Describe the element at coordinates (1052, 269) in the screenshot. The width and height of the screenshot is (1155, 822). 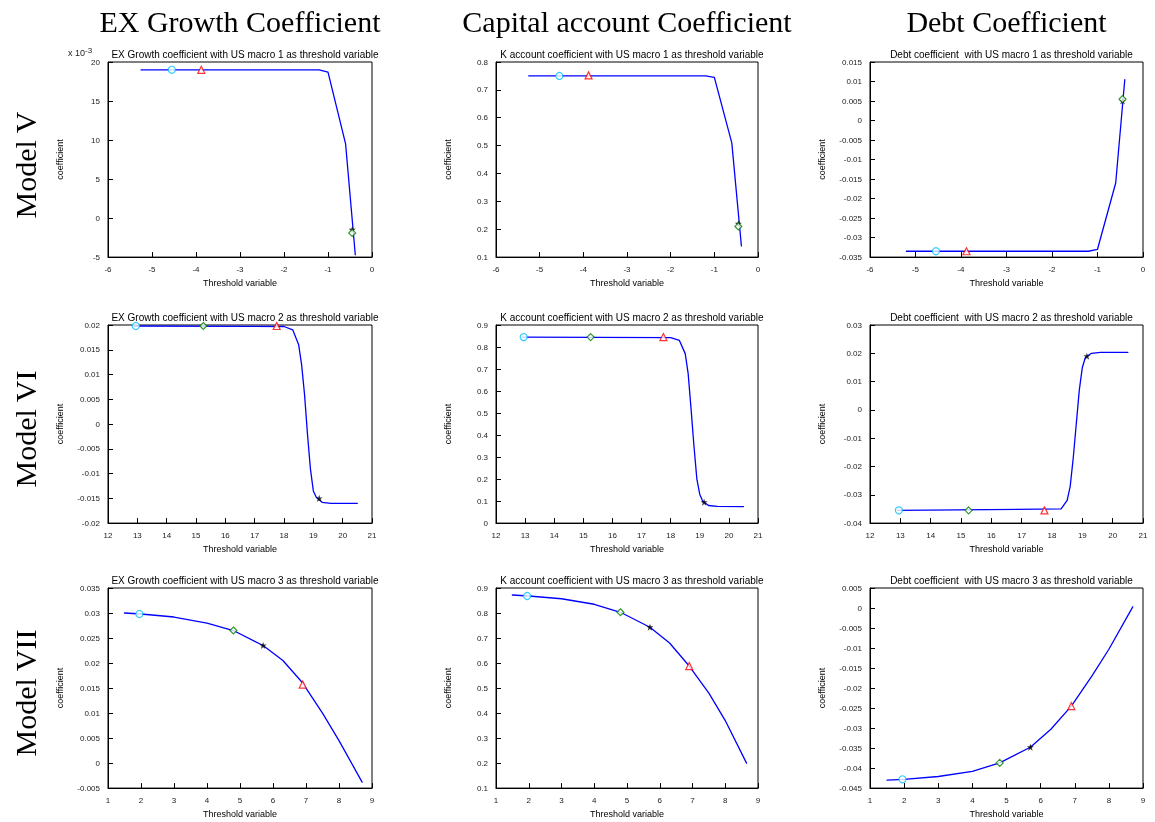
I see `x-tick-label: -2` at that location.